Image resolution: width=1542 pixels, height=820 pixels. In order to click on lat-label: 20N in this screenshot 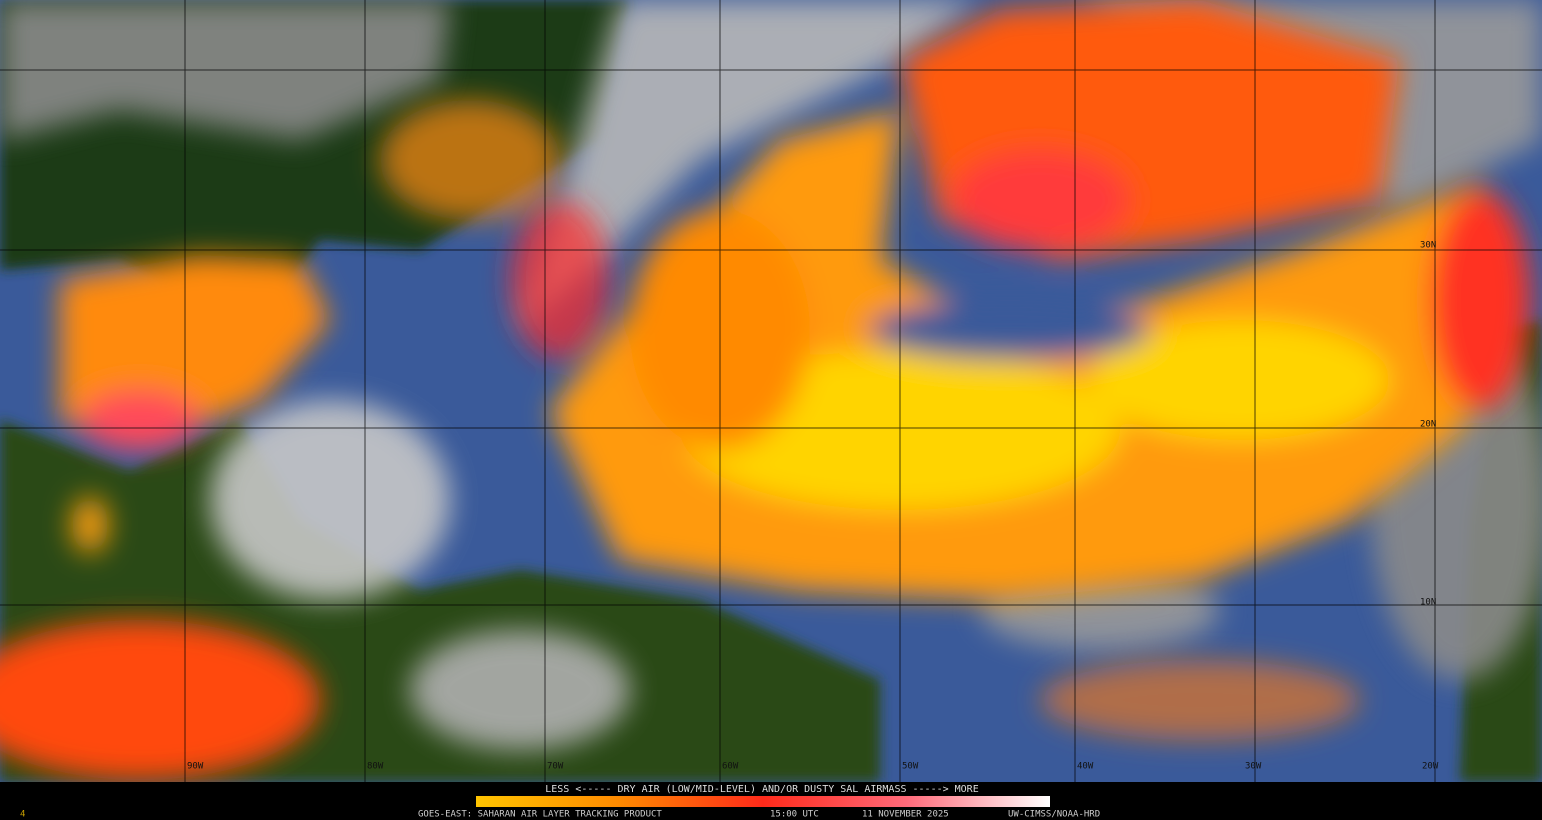, I will do `click(1428, 425)`.